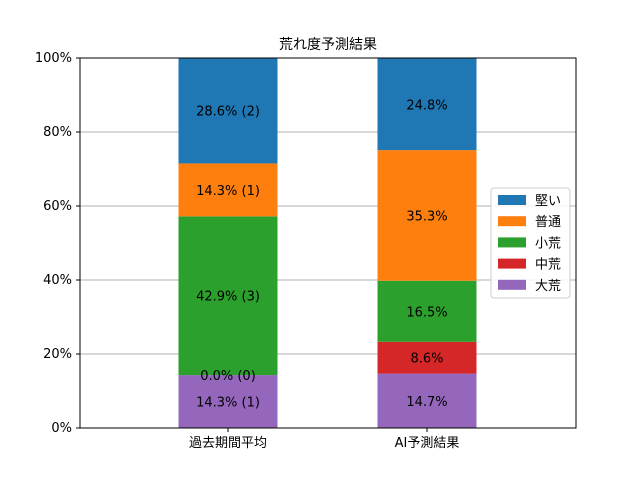  I want to click on bar-stack: 14.7% 8.6% 16.5% 35.3% 24.8%, so click(427, 243).